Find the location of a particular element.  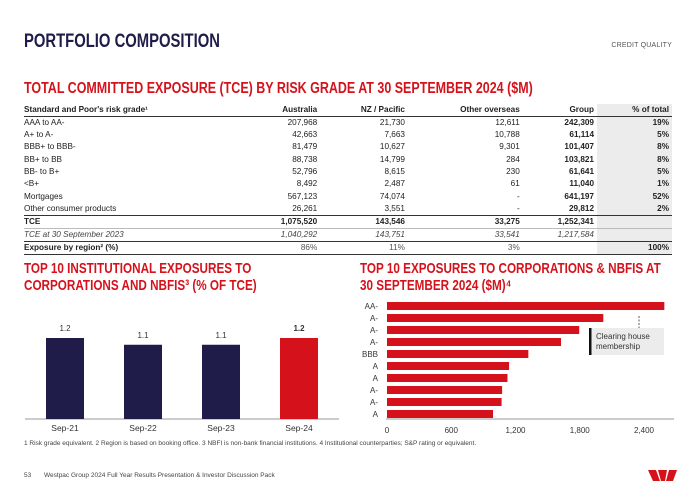

table-cell: 242,309 is located at coordinates (579, 122).